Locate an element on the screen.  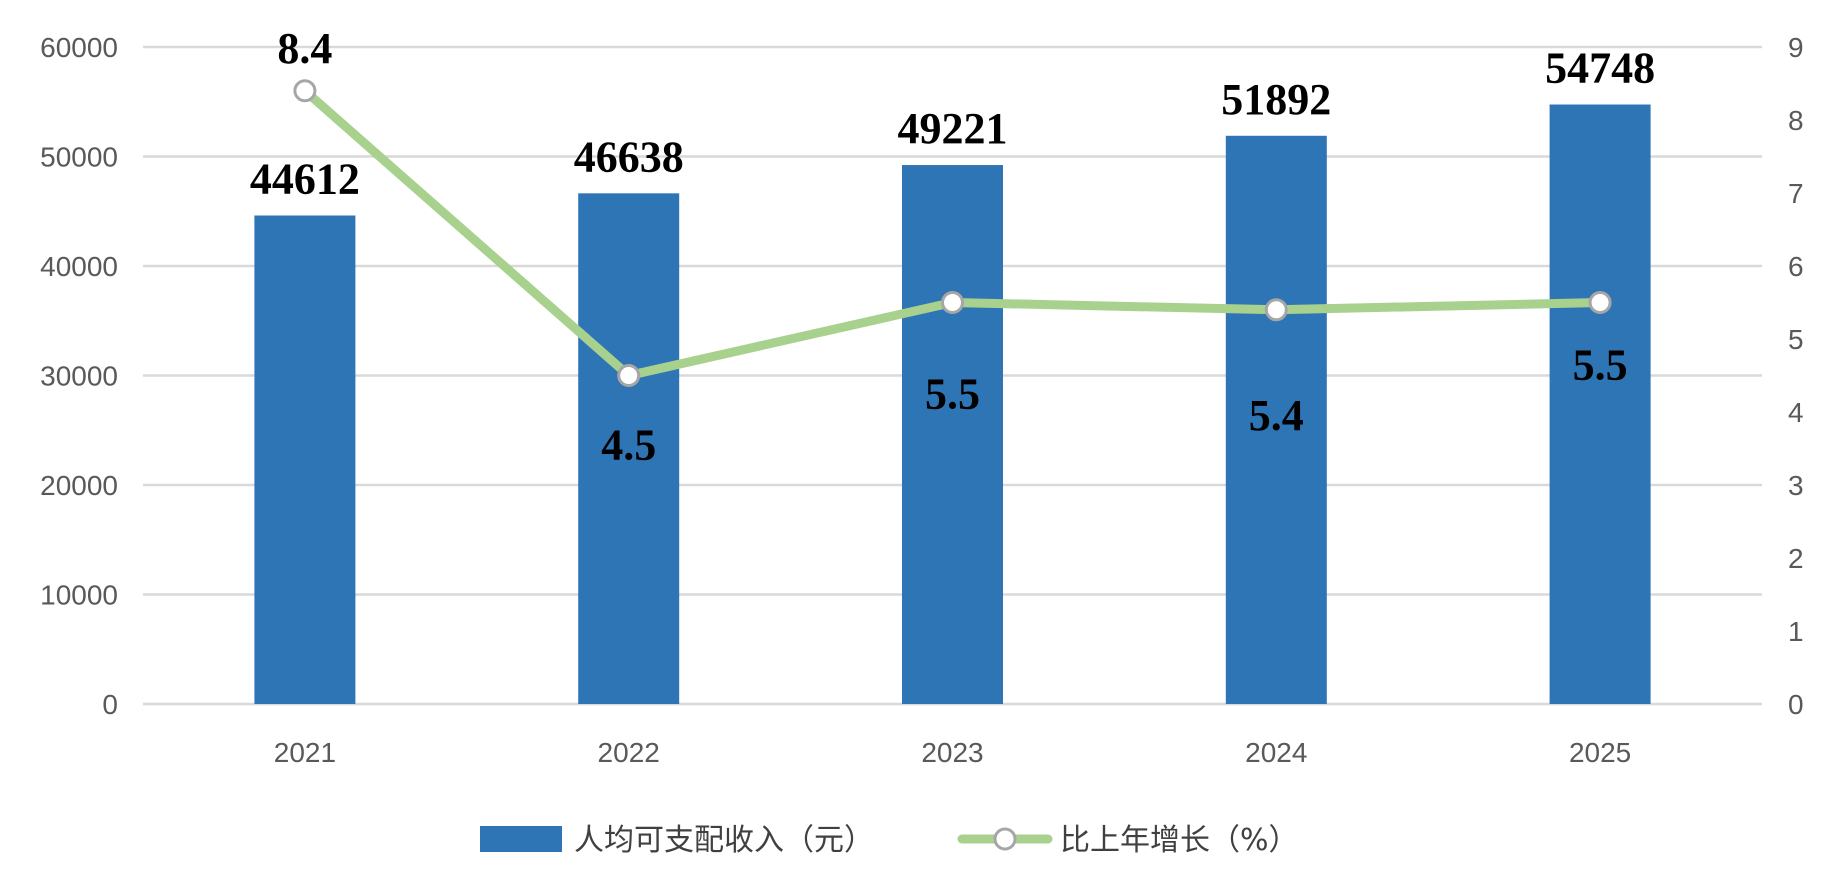
legend: 人均可支配收入（元） 比上年增长（%） is located at coordinates (889, 840).